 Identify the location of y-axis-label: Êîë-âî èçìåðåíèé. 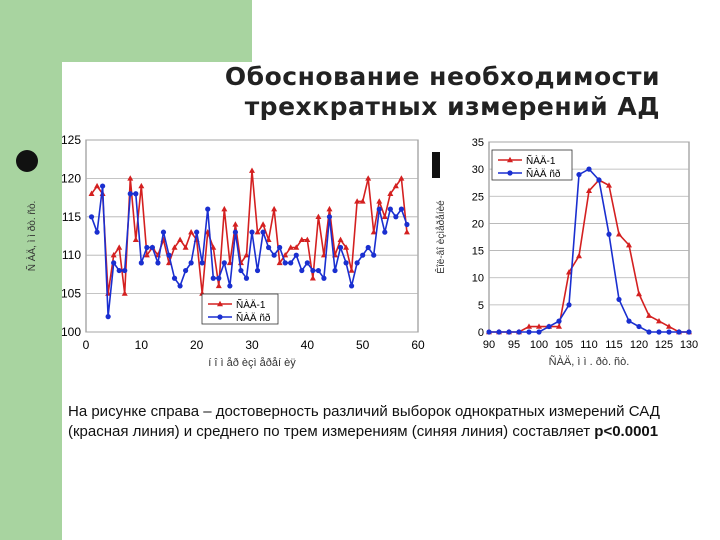
(440, 237).